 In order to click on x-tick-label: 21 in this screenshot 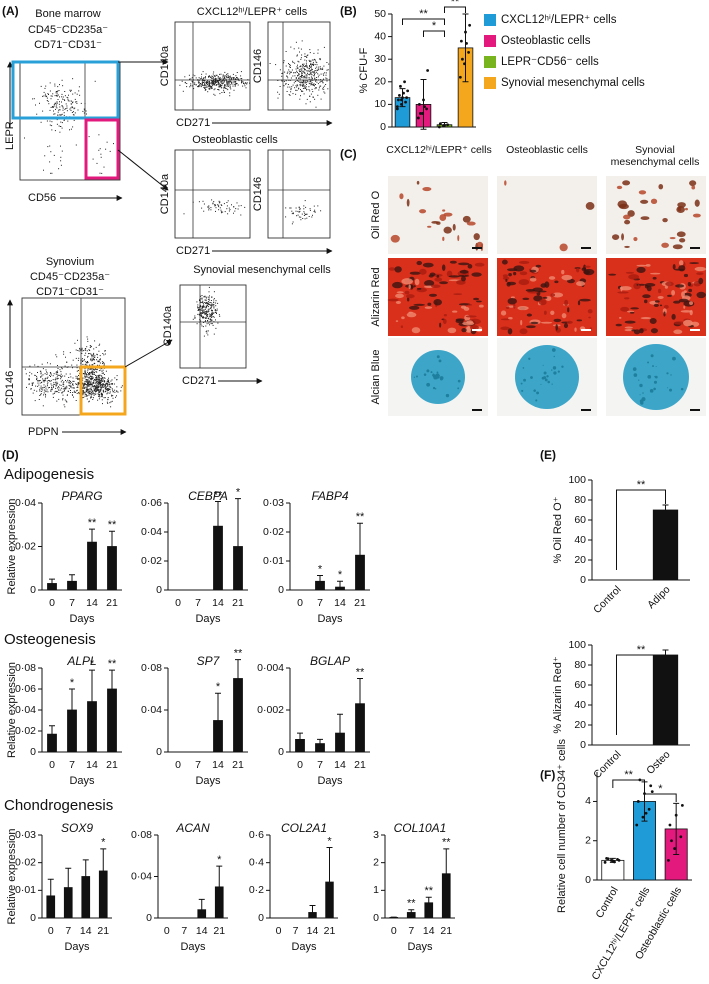, I will do `click(360, 603)`.